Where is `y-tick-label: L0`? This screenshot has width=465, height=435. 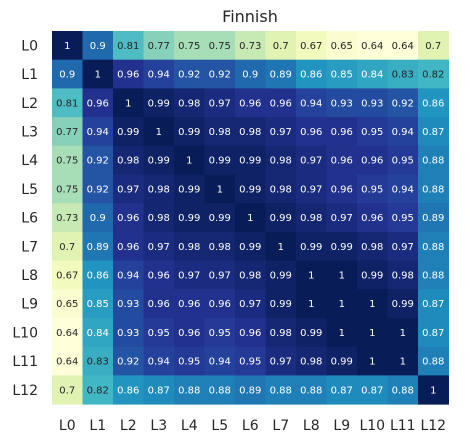 y-tick-label: L0 is located at coordinates (29, 46).